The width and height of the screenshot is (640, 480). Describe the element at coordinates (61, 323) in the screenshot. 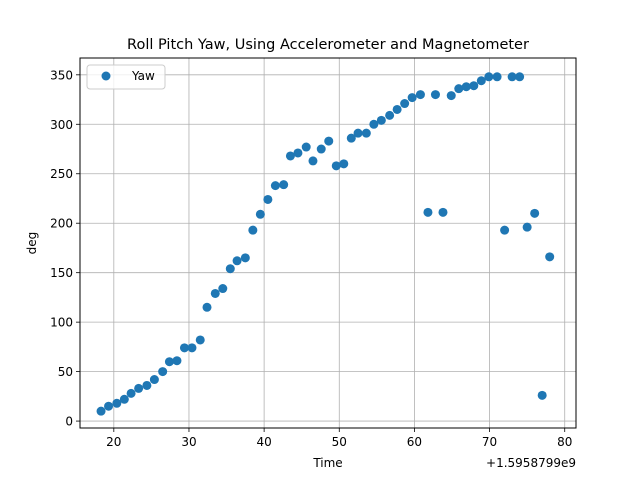

I see `y-tick-label: 100` at that location.